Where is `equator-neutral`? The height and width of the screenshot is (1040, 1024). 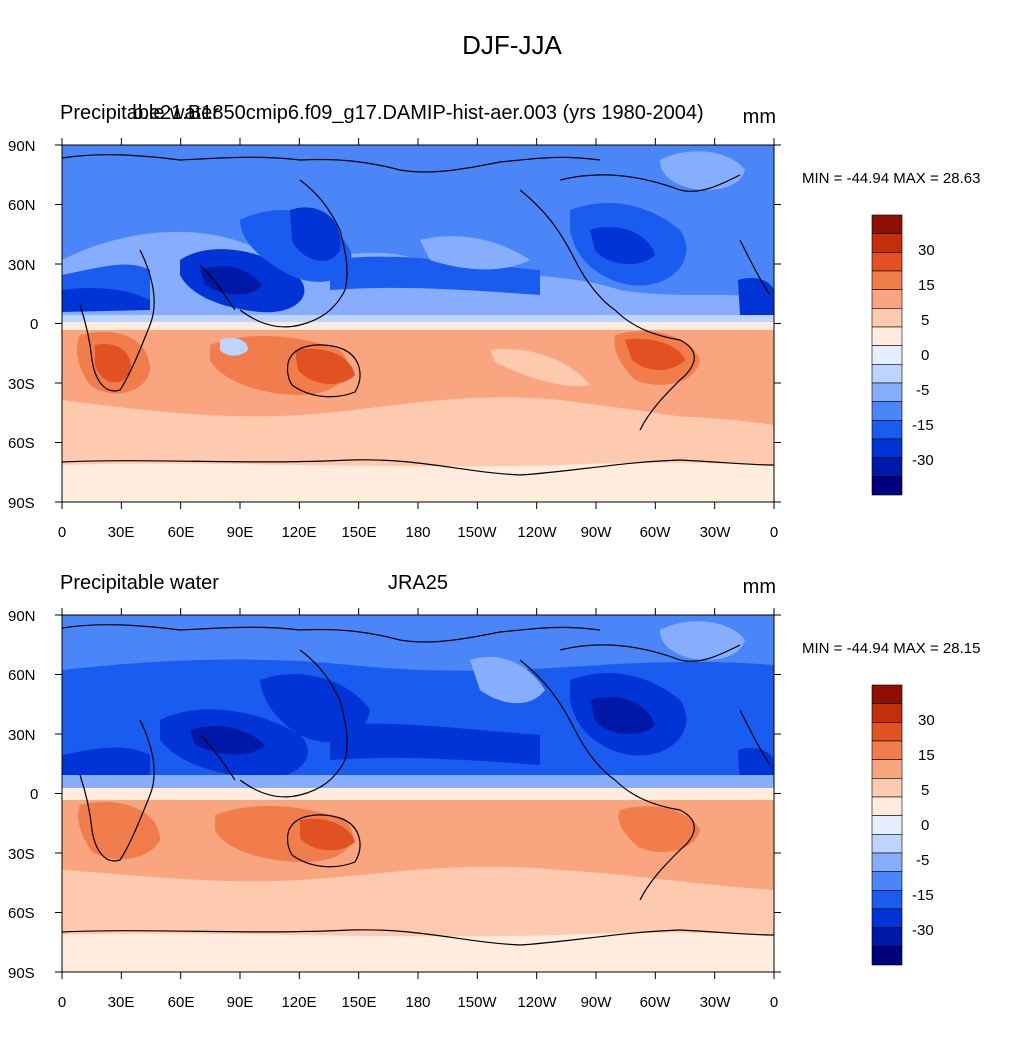
equator-neutral is located at coordinates (418, 794).